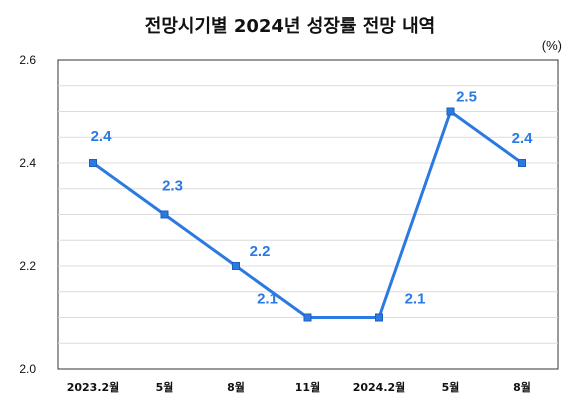  I want to click on x-tick-label: 2024.2월, so click(379, 387).